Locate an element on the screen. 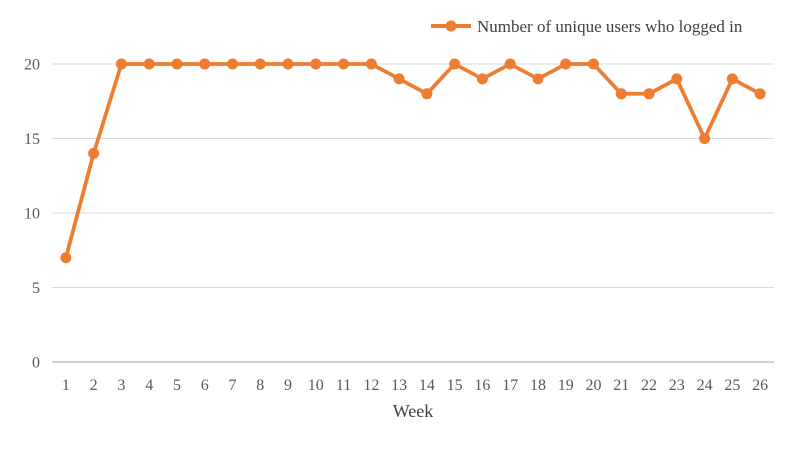 This screenshot has width=800, height=465. x-tick-label: 14 is located at coordinates (427, 385).